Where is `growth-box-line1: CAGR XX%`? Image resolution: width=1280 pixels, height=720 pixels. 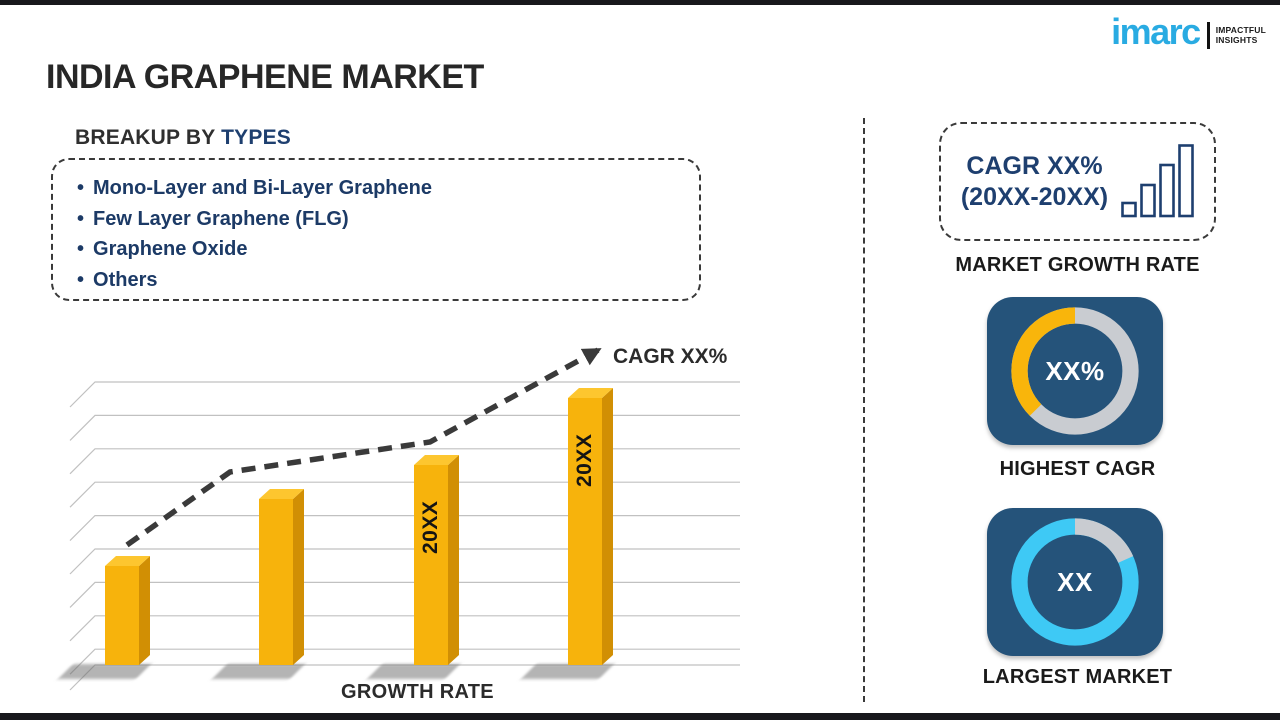 growth-box-line1: CAGR XX% is located at coordinates (1034, 165).